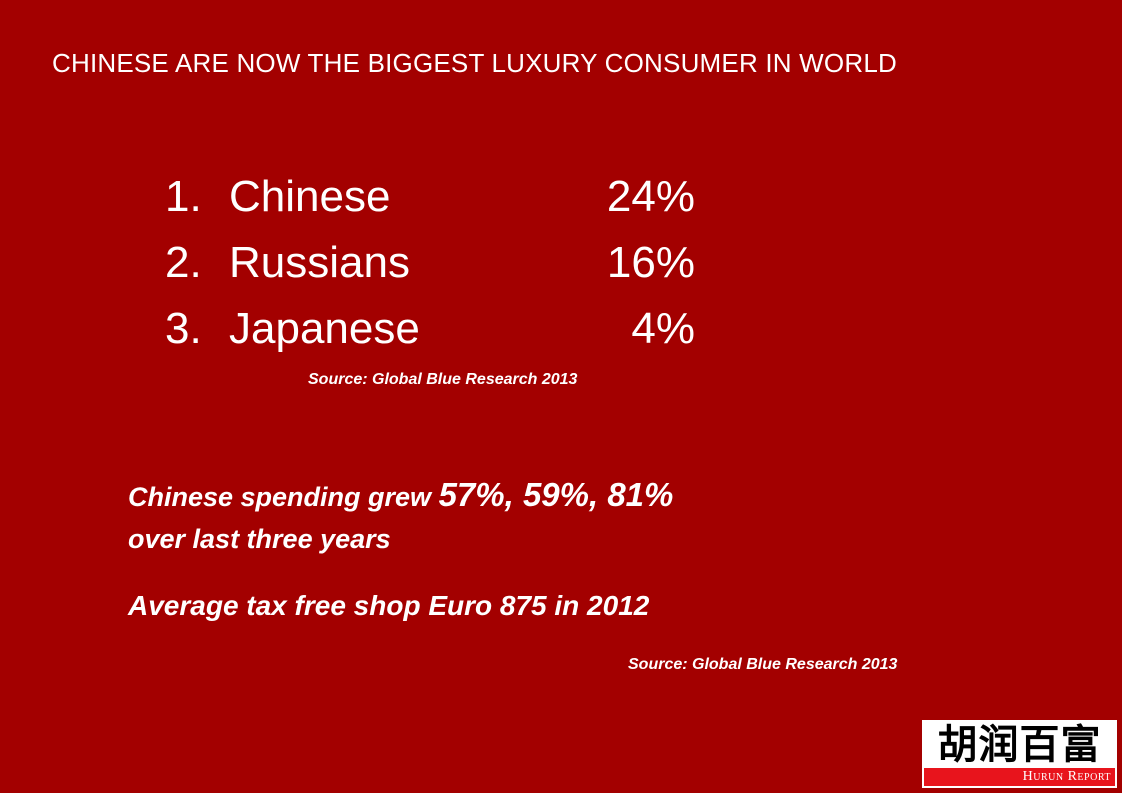 This screenshot has width=1122, height=793. I want to click on rank-value: 4%, so click(663, 328).